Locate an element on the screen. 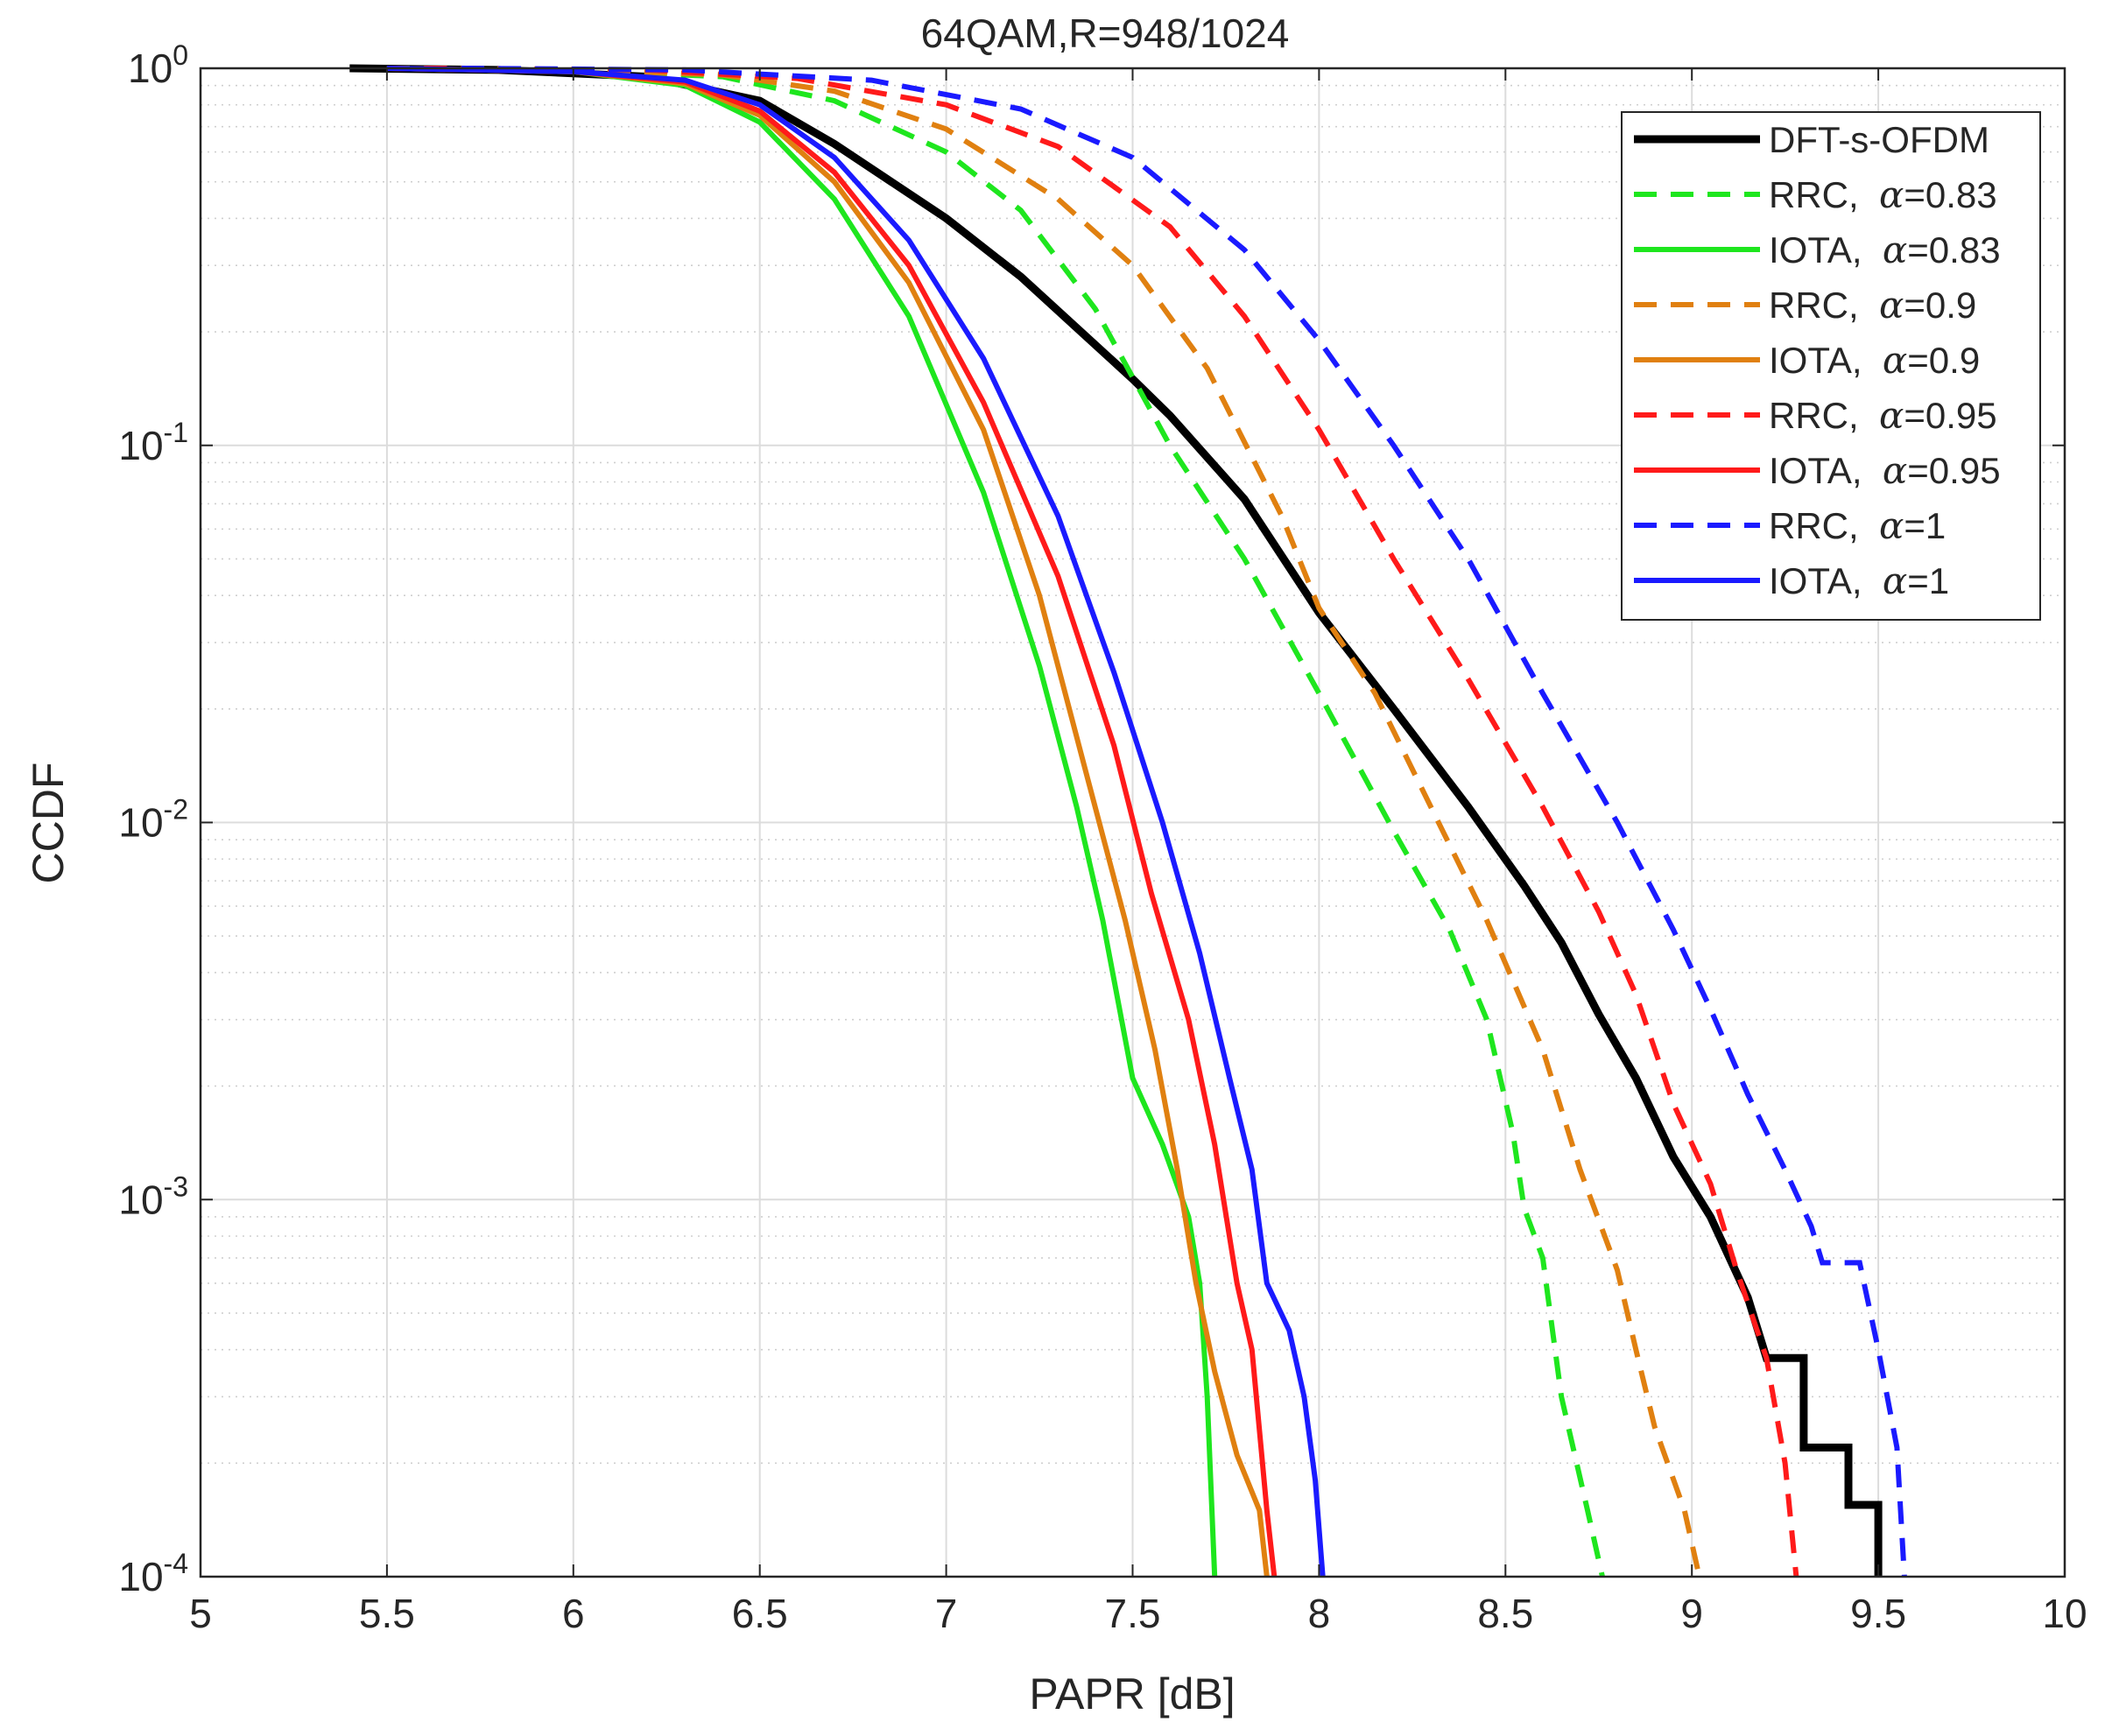 The height and width of the screenshot is (1736, 2105). legend-label: IOTA, α=1 is located at coordinates (1859, 580).